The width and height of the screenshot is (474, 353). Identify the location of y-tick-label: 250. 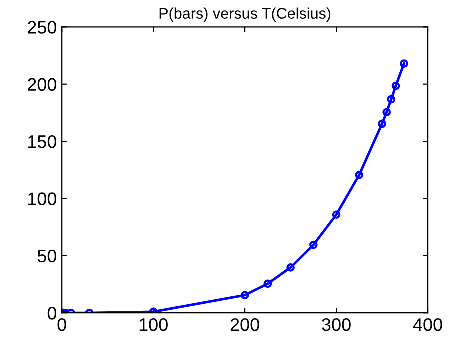
(42, 27).